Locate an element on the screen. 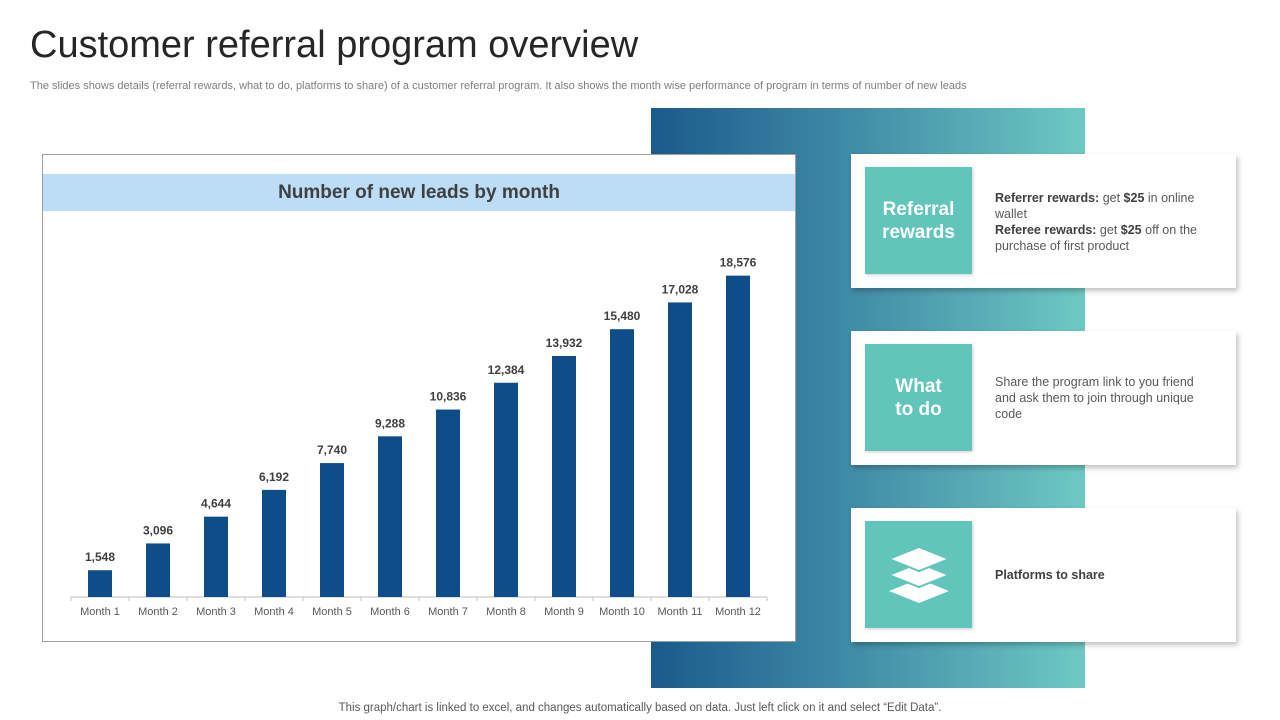  data-label: 10,836 is located at coordinates (448, 397).